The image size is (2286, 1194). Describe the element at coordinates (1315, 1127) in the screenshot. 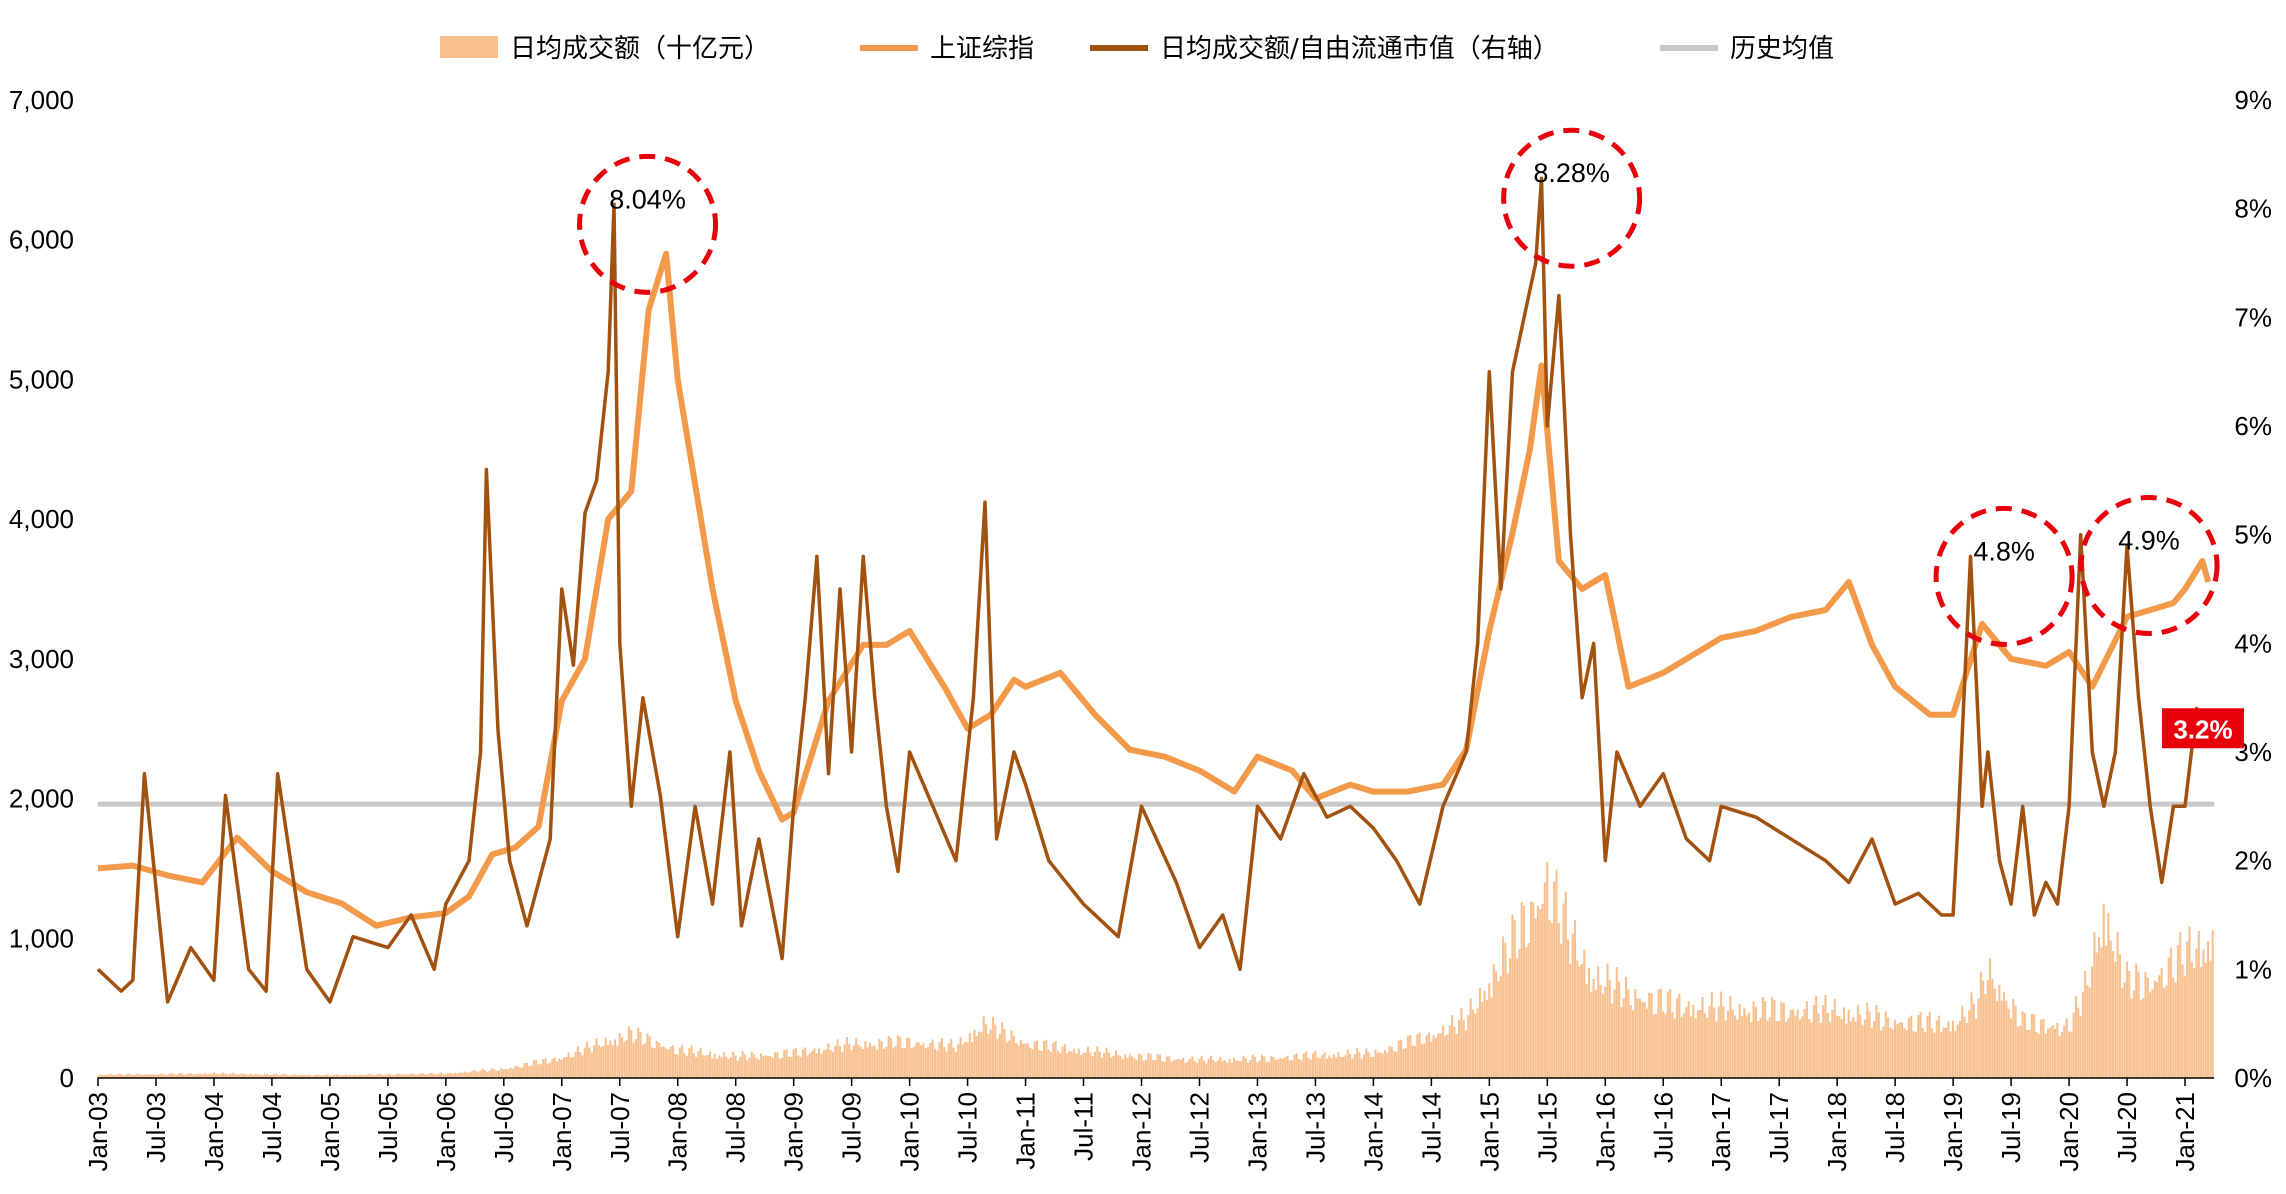

I see `x-tick-label: Jul-13` at that location.